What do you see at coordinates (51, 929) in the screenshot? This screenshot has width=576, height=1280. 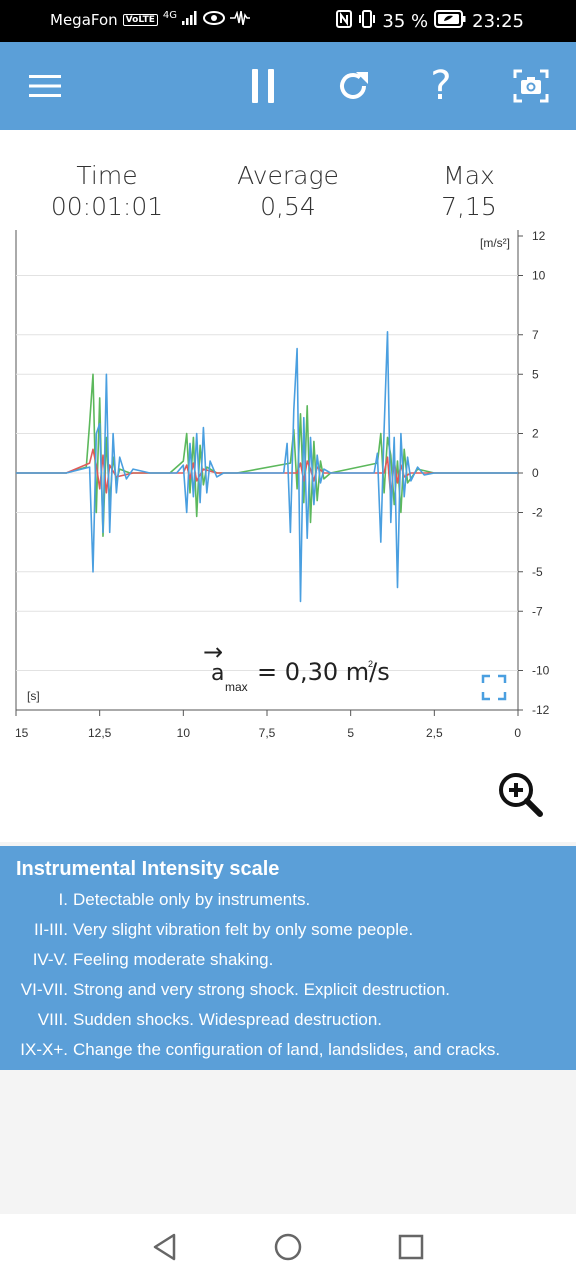 I see `scale-level: II-III.` at bounding box center [51, 929].